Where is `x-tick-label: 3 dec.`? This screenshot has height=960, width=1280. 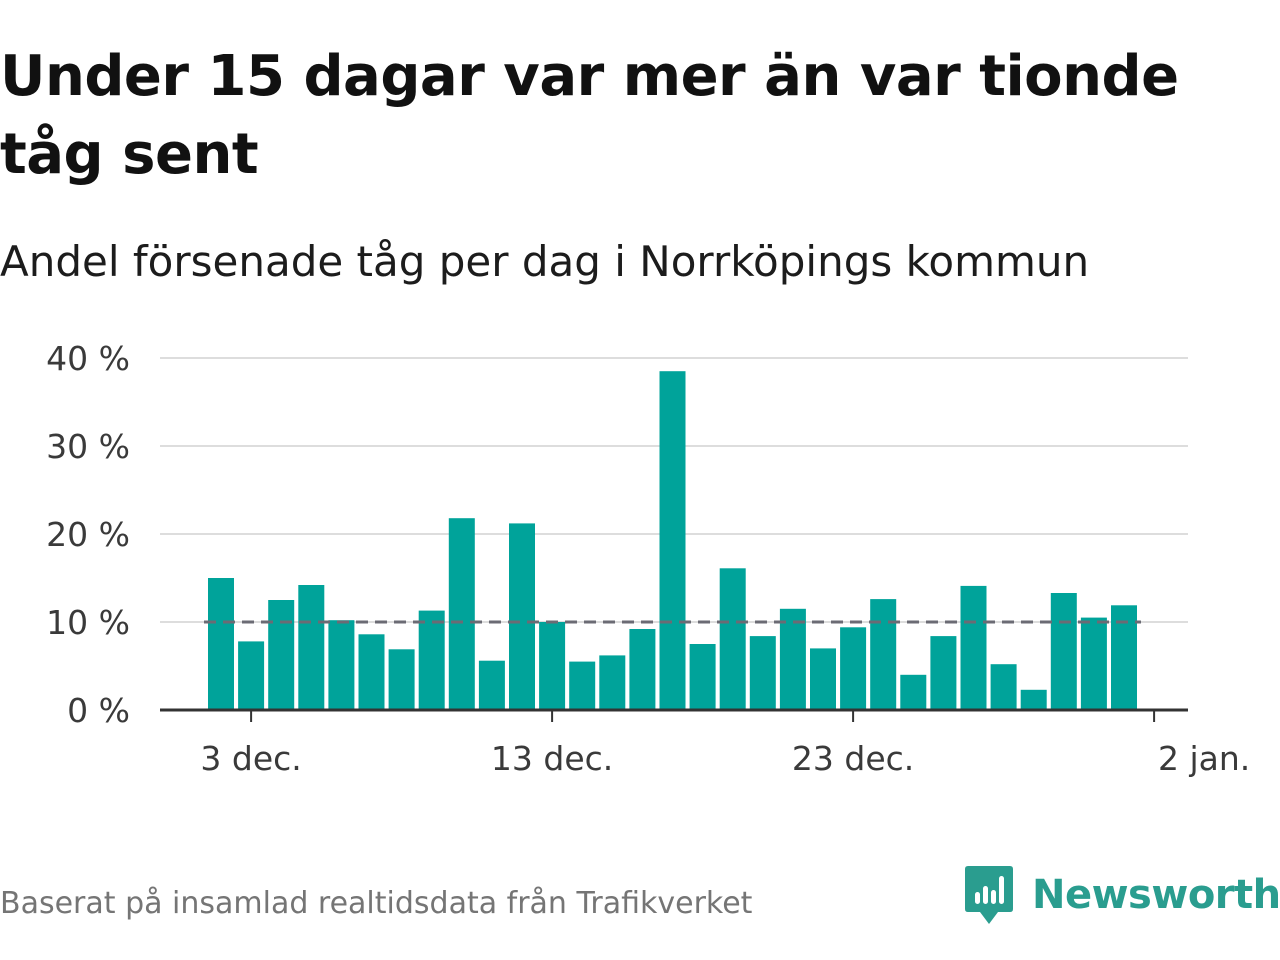 x-tick-label: 3 dec. is located at coordinates (250, 758).